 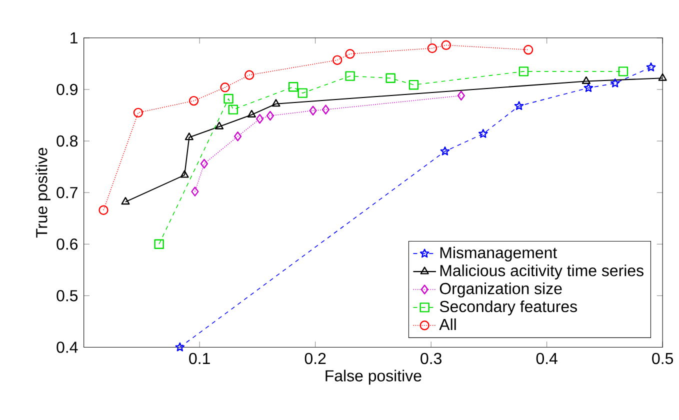 I want to click on y-tick-label: 0.9, so click(x=67, y=90).